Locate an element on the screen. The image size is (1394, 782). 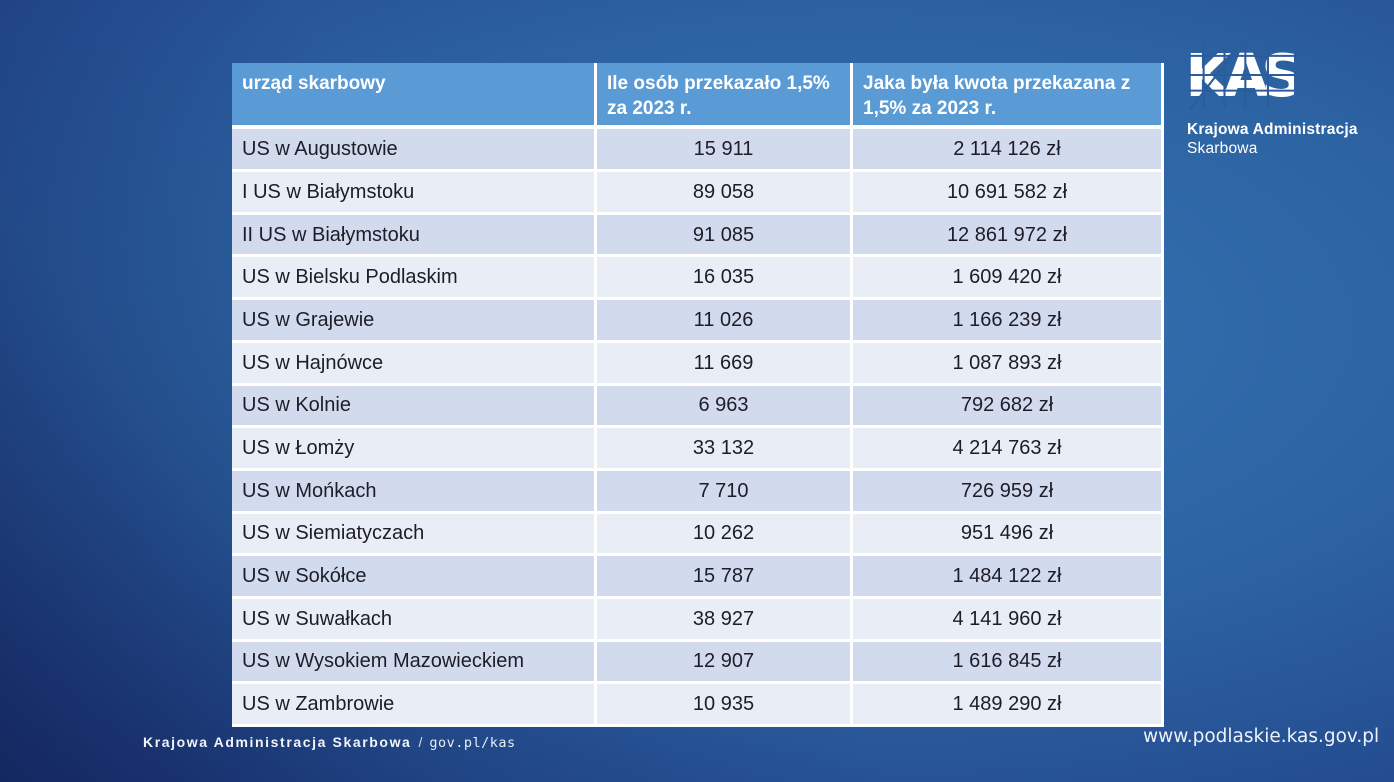
table-row: US w Grajewie 11 026 1 166 239 zł is located at coordinates (698, 321).